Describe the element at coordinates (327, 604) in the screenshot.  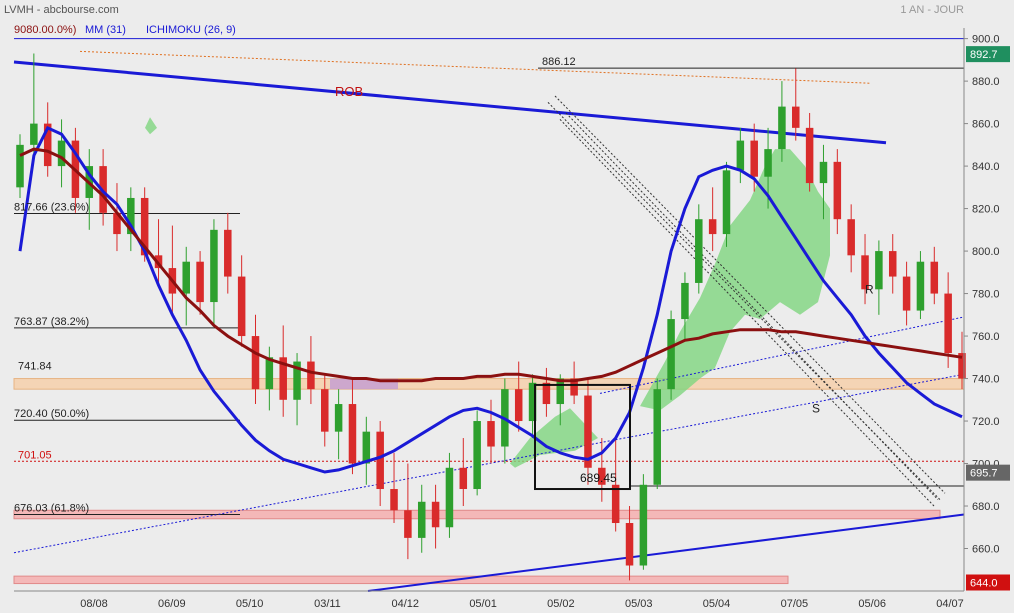
I see `x-tick-label: 03/11` at that location.